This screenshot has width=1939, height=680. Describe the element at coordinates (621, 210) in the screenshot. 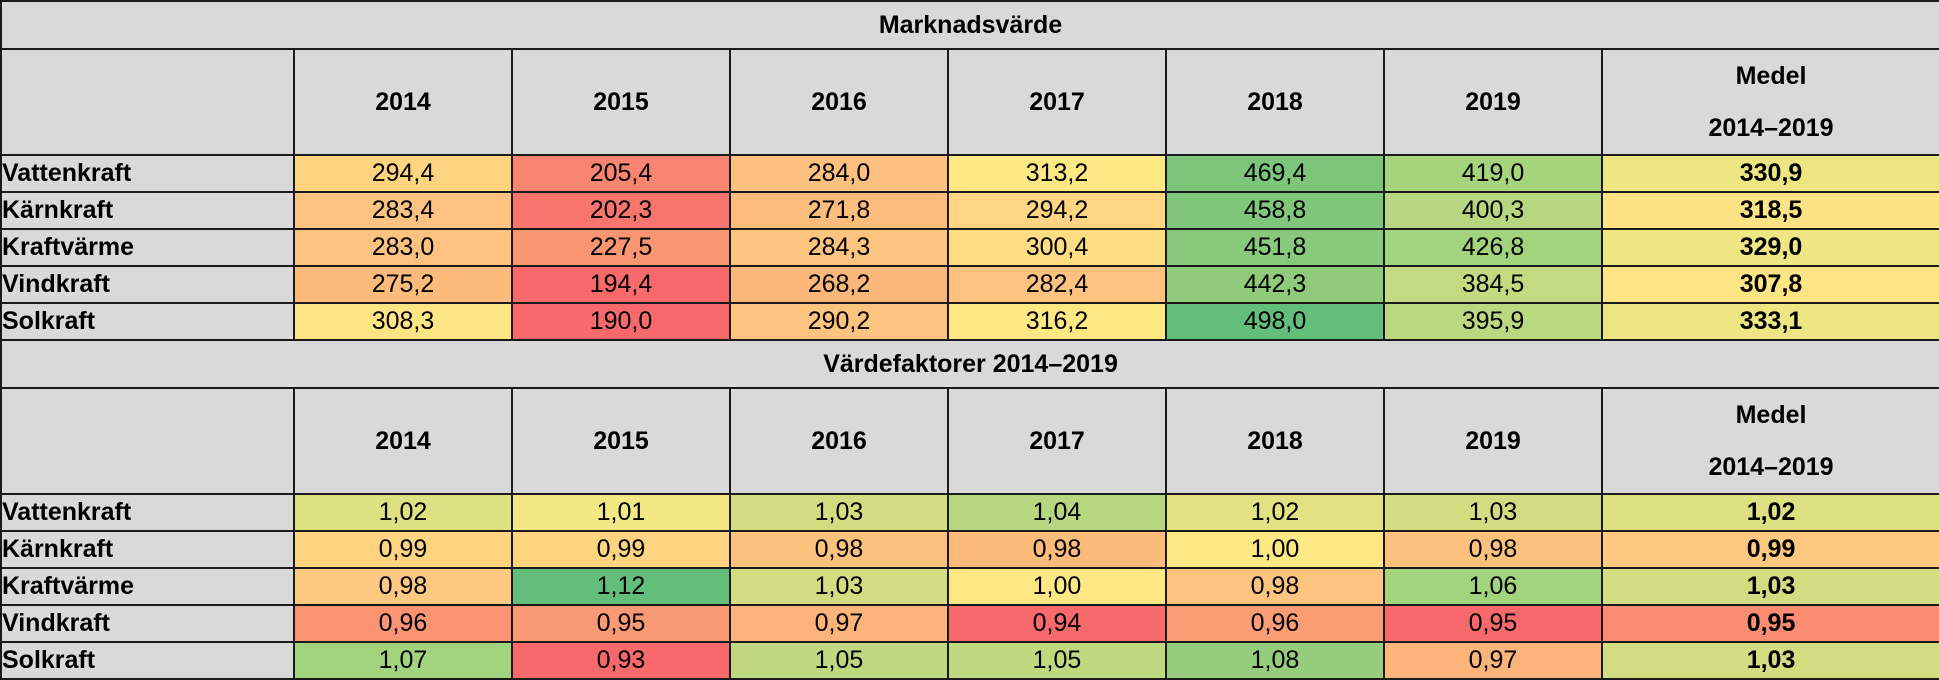

I see `value-cell: 202,3` at that location.